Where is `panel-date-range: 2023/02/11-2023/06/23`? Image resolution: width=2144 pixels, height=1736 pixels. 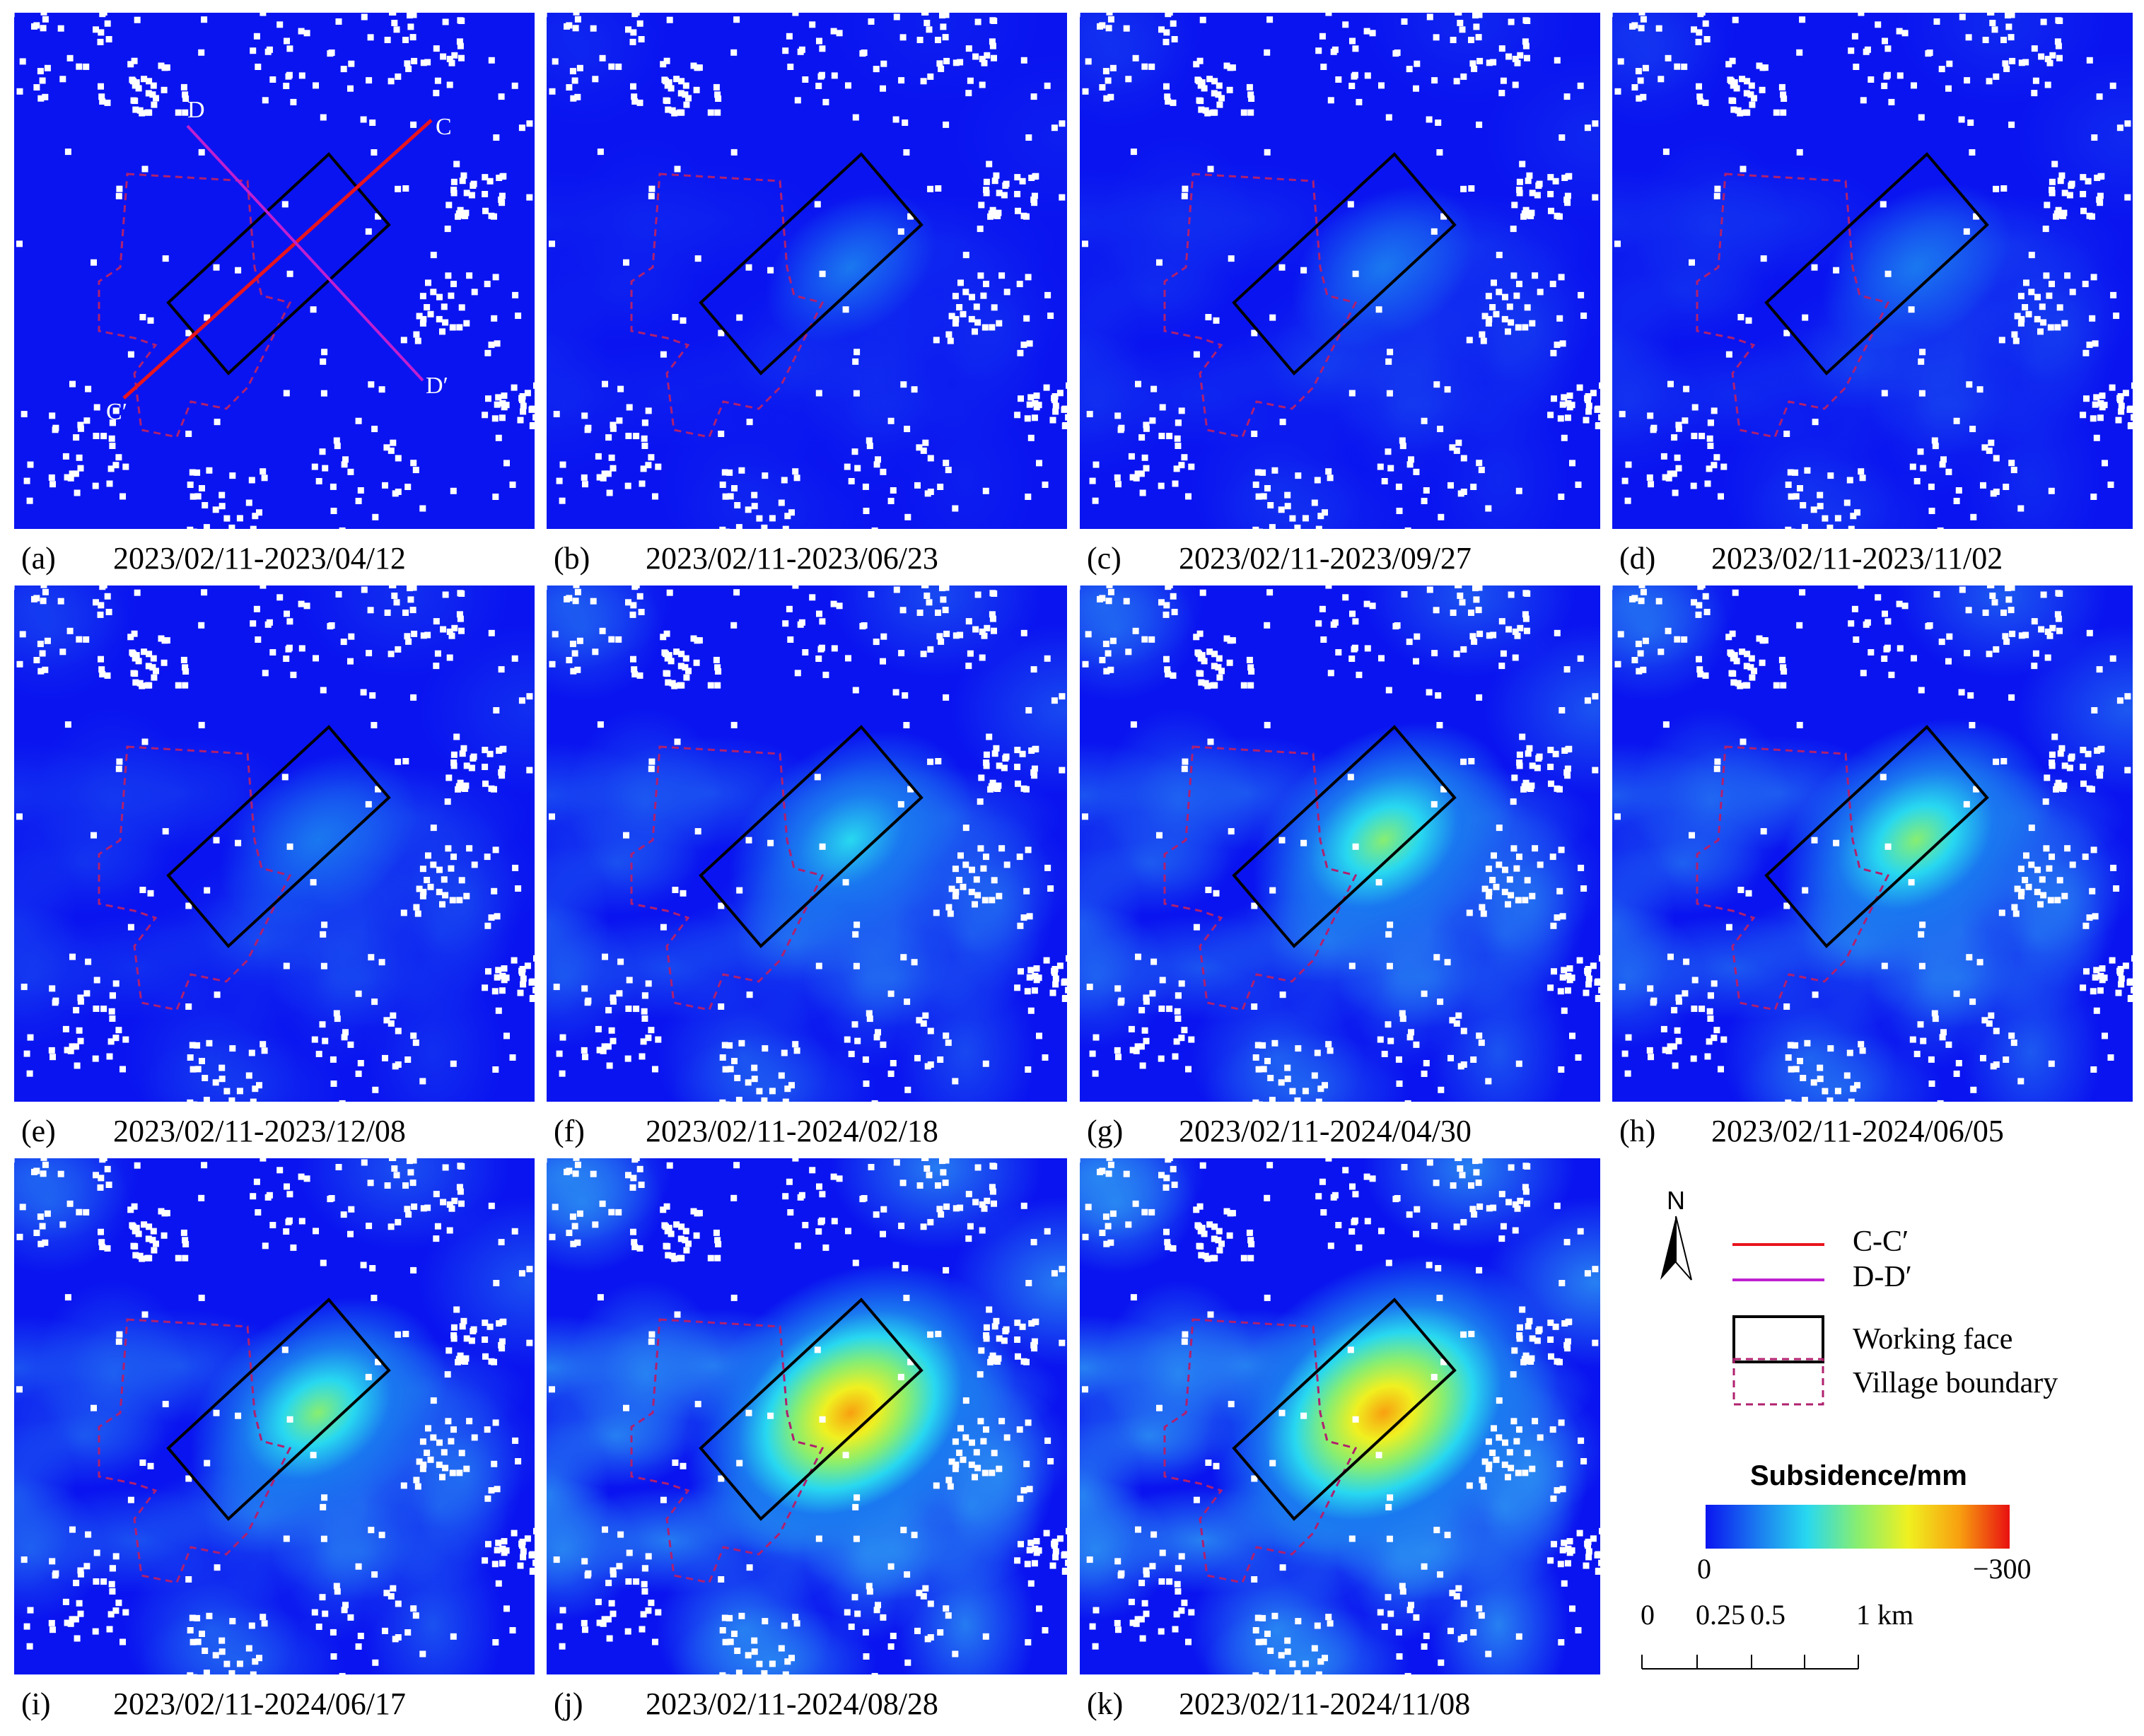 panel-date-range: 2023/02/11-2023/06/23 is located at coordinates (792, 558).